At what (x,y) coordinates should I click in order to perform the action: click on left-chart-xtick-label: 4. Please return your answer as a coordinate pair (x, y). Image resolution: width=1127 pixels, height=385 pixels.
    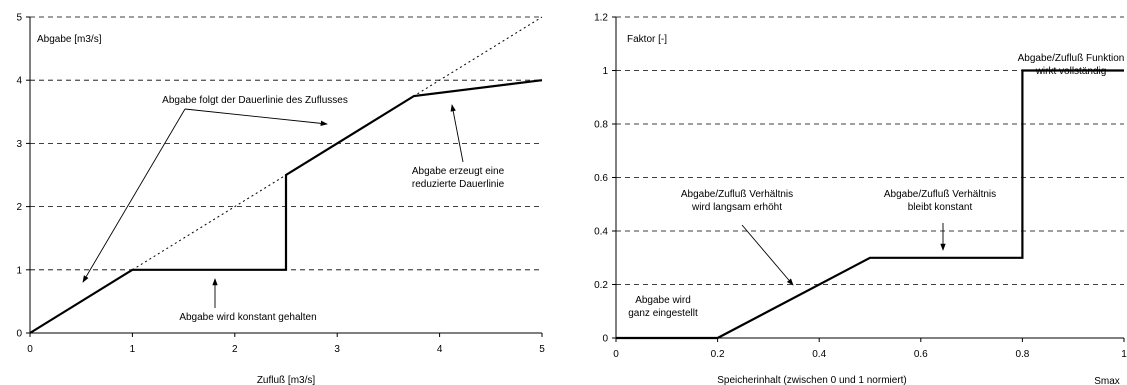
    Looking at the image, I should click on (440, 349).